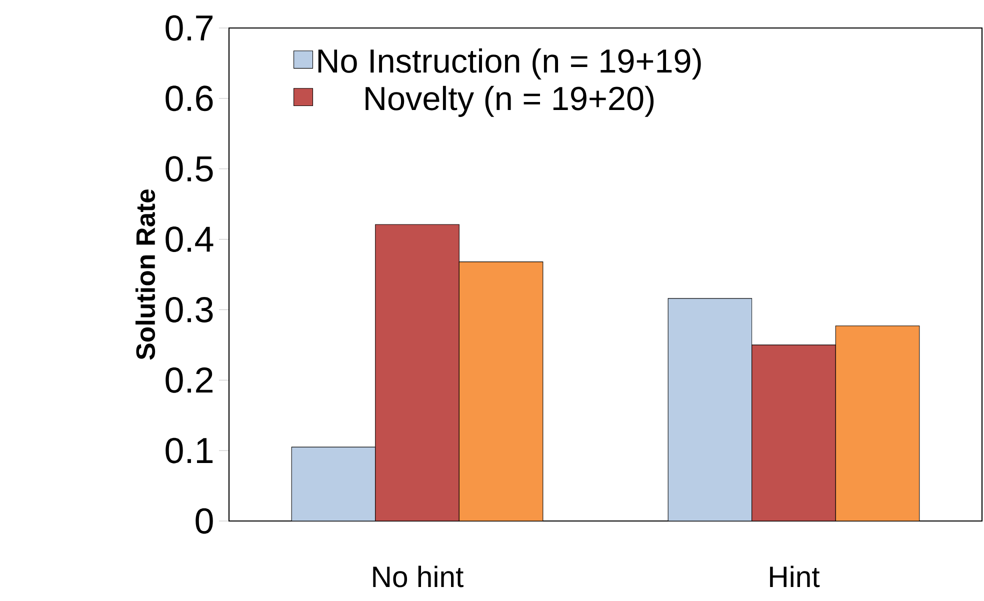 The image size is (984, 601). I want to click on y-tick-label: 0.5, so click(189, 169).